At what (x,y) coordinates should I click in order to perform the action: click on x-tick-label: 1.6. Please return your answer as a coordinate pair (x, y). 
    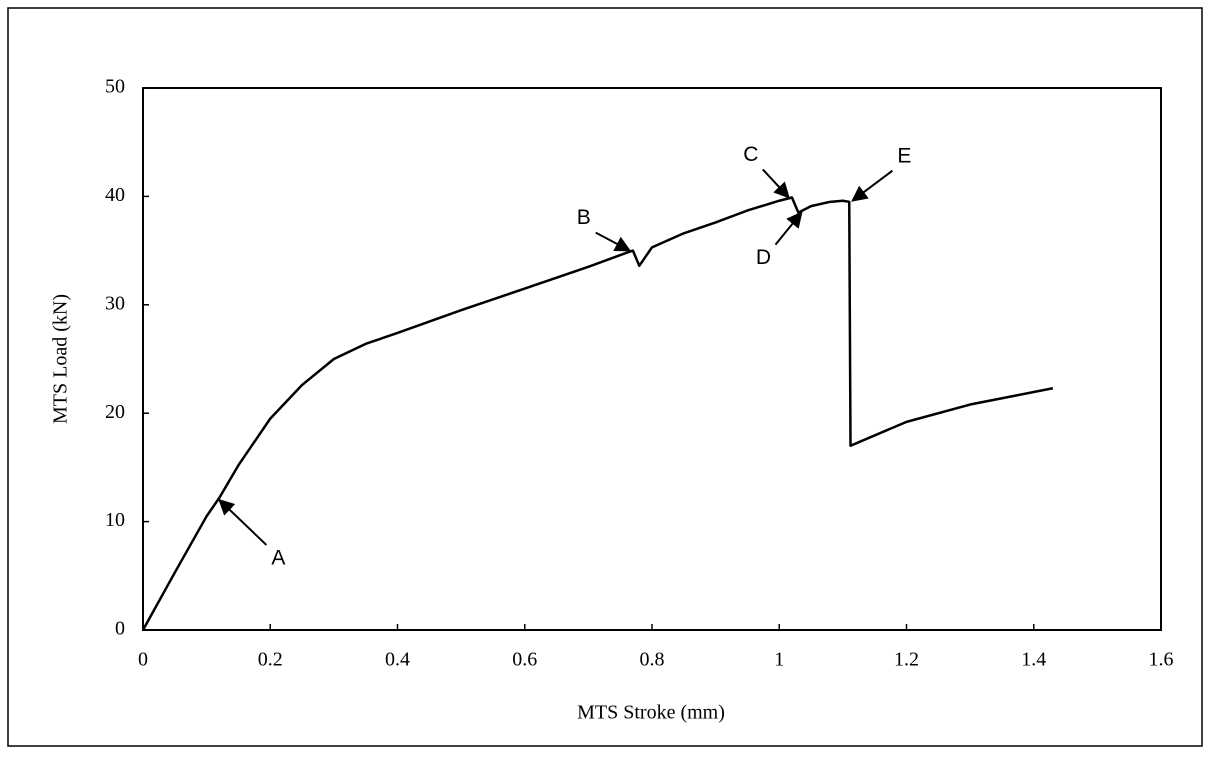
    Looking at the image, I should click on (1161, 660).